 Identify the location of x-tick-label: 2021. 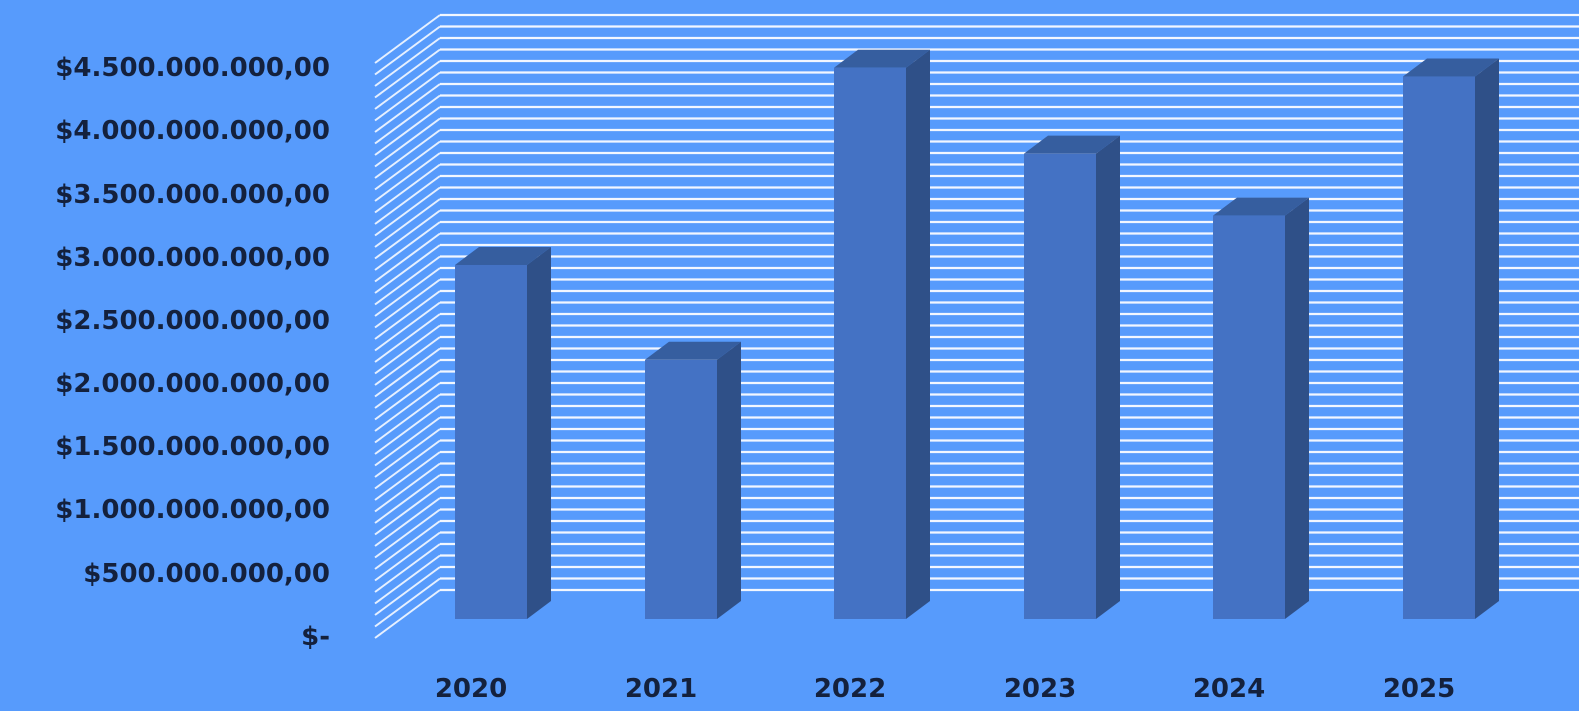
(661, 689).